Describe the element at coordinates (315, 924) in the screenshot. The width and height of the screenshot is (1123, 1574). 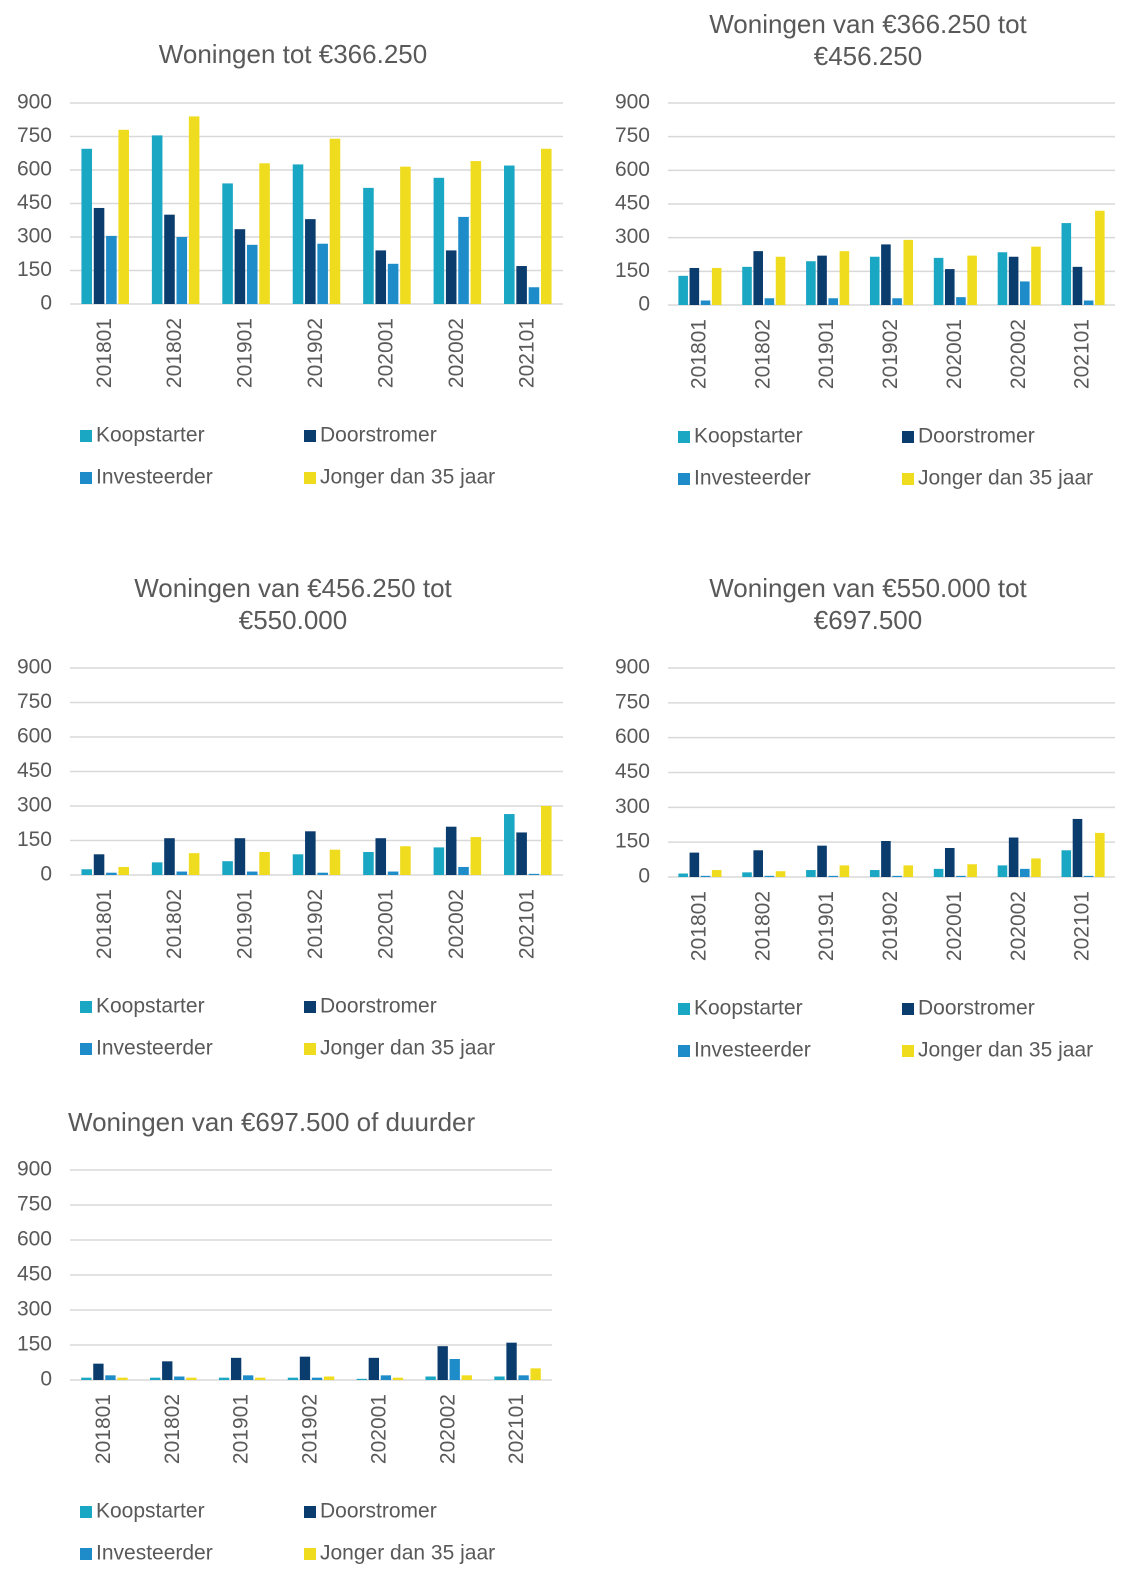
I see `x-tick-label: 201902` at that location.